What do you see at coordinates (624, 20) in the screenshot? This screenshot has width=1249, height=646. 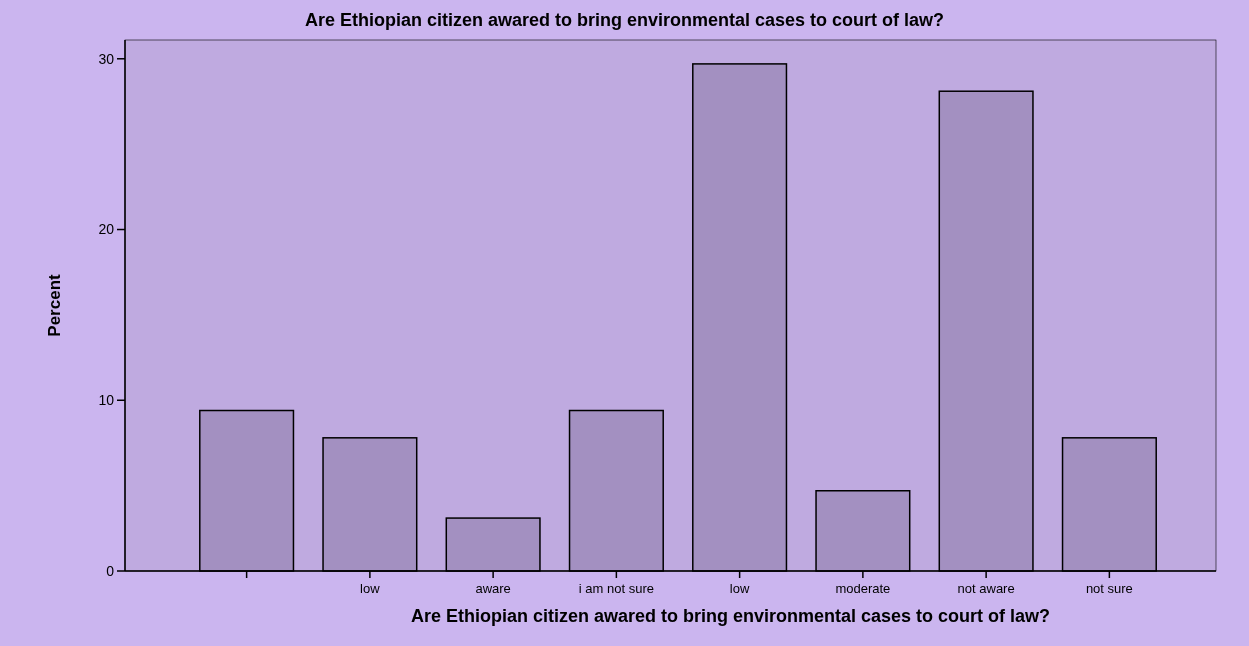 I see `chart-title: Are Ethiopian citizen awared to bring environmental cases to court of law?` at bounding box center [624, 20].